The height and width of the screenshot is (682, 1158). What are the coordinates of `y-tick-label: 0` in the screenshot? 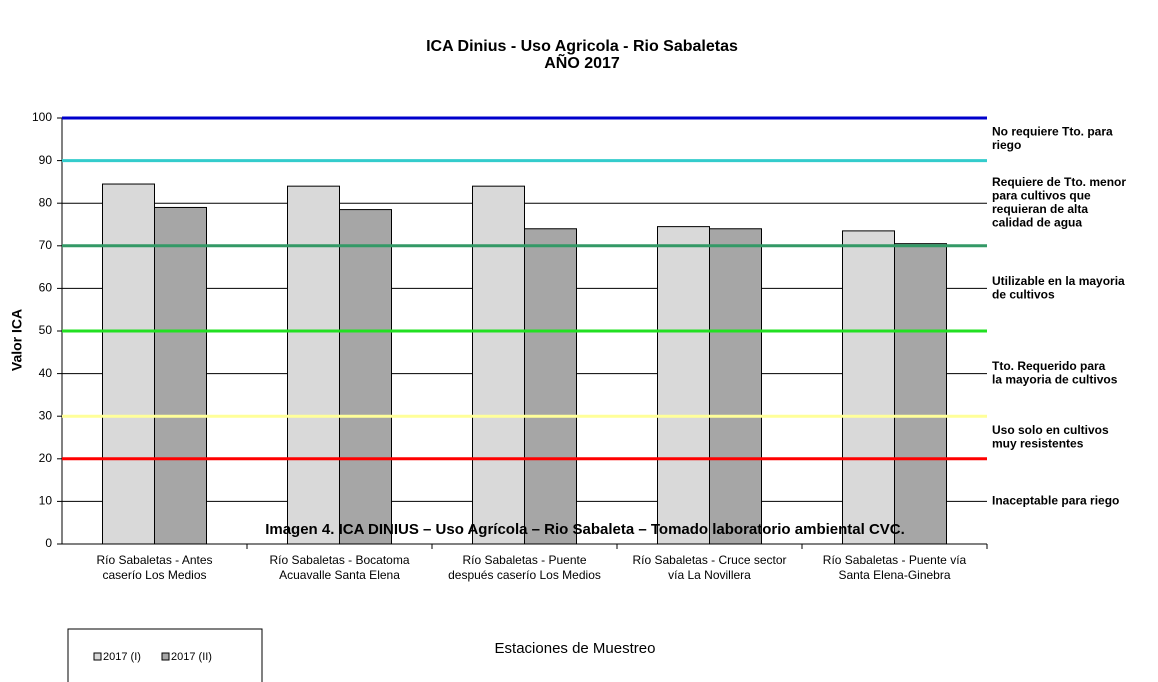 It's located at (48, 543).